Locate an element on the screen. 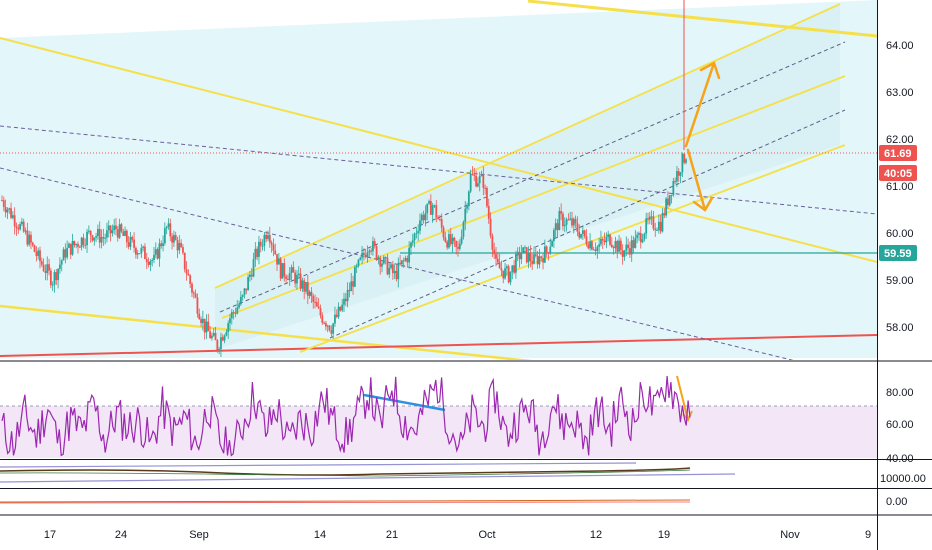 This screenshot has height=550, width=932. volume-axis: 10000.00 is located at coordinates (903, 479).